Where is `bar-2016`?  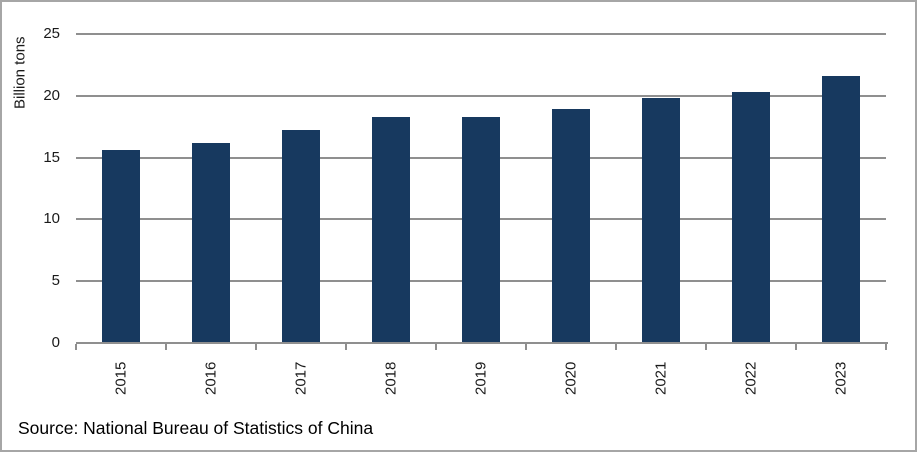
bar-2016 is located at coordinates (211, 242).